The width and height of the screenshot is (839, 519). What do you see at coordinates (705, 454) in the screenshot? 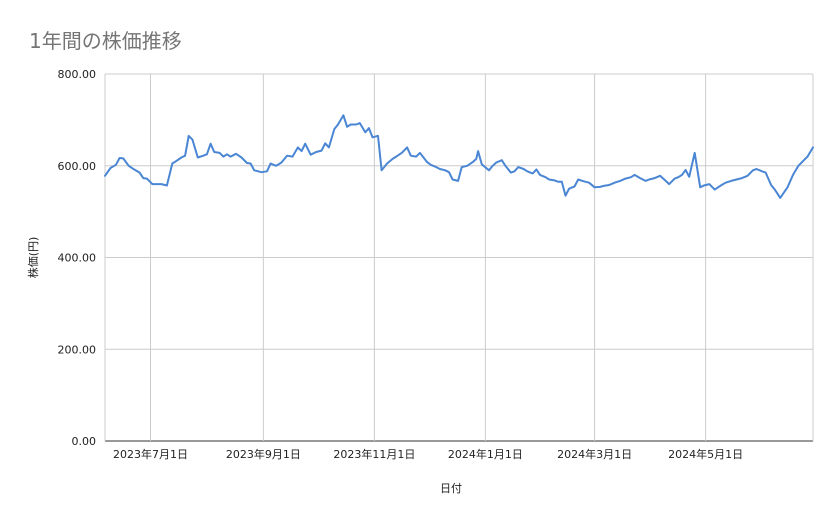
I see `x-tick-label: 2024年5月1日` at bounding box center [705, 454].